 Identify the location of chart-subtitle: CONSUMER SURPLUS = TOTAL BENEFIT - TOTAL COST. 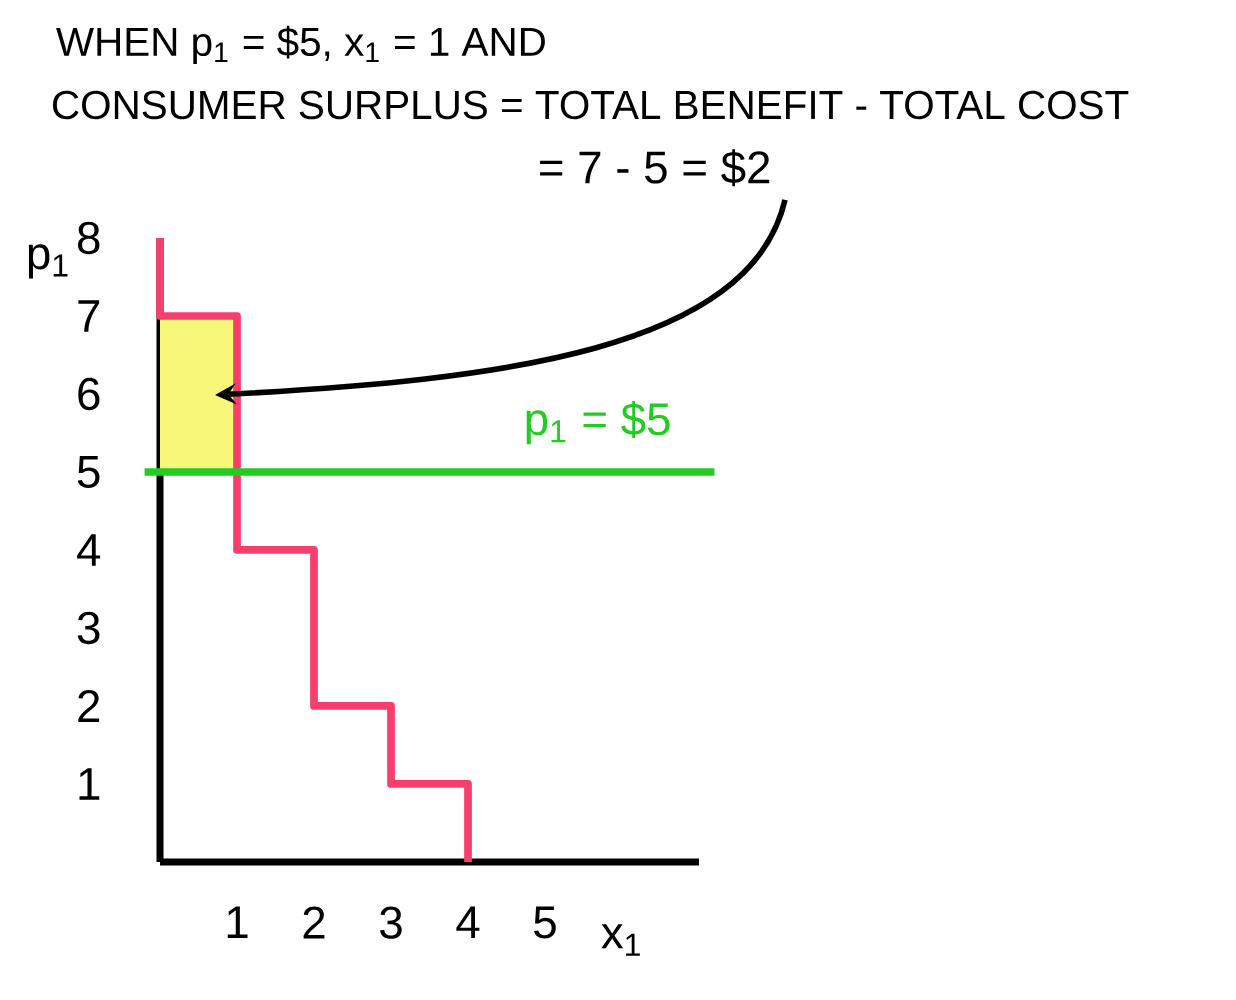
(590, 105).